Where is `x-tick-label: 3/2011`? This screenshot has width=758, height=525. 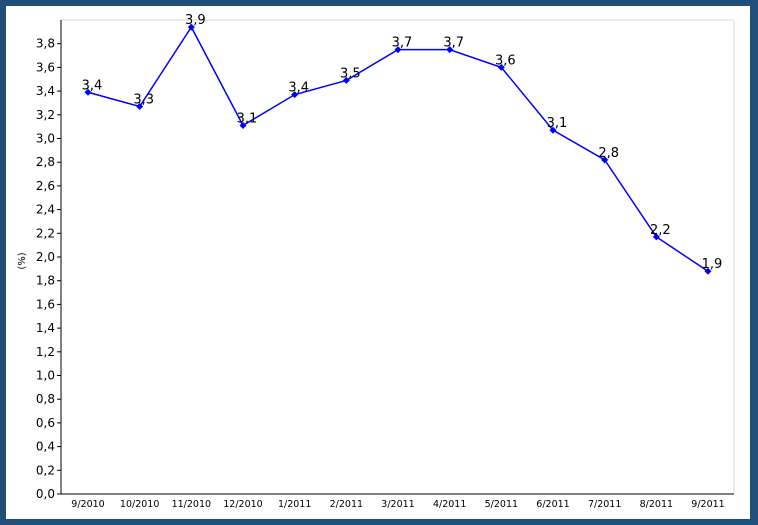
x-tick-label: 3/2011 is located at coordinates (397, 504).